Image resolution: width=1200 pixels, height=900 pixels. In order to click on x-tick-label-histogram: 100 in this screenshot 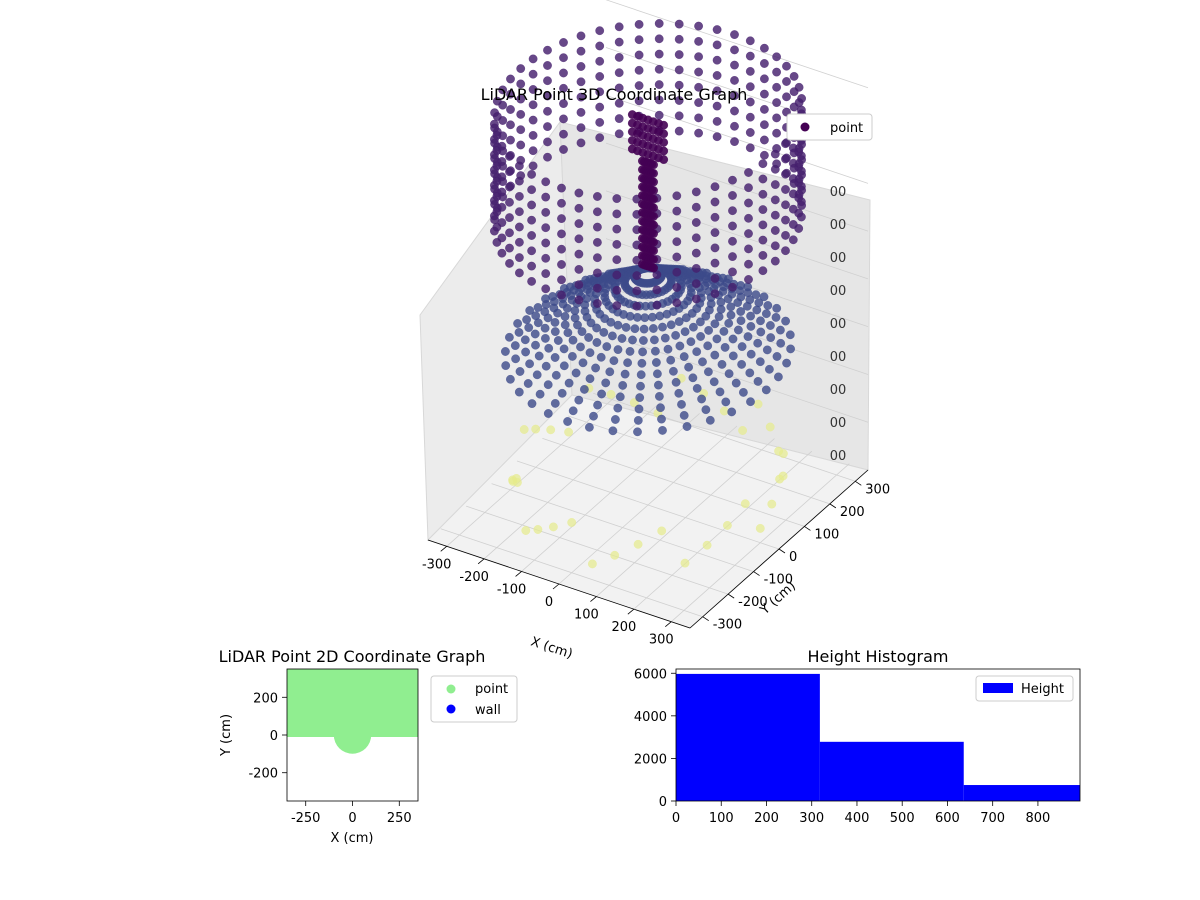, I will do `click(721, 818)`.